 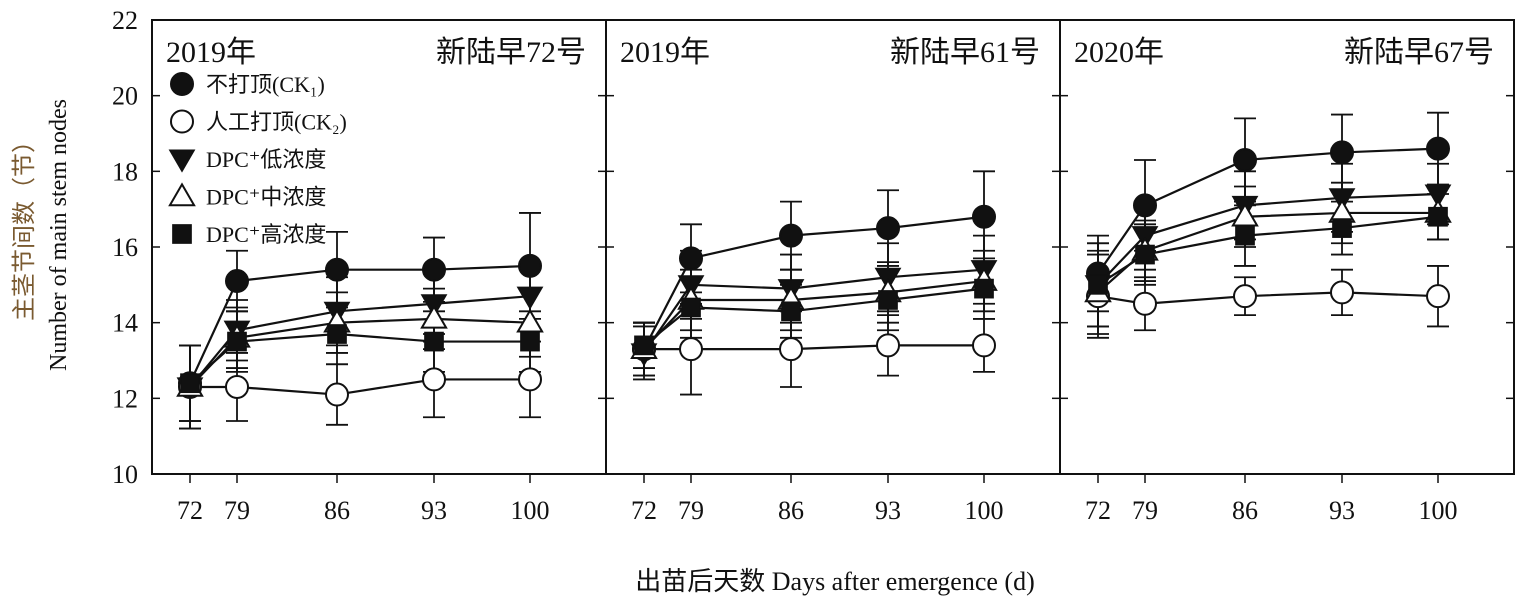 I want to click on y-tick-label: 12, so click(x=125, y=398).